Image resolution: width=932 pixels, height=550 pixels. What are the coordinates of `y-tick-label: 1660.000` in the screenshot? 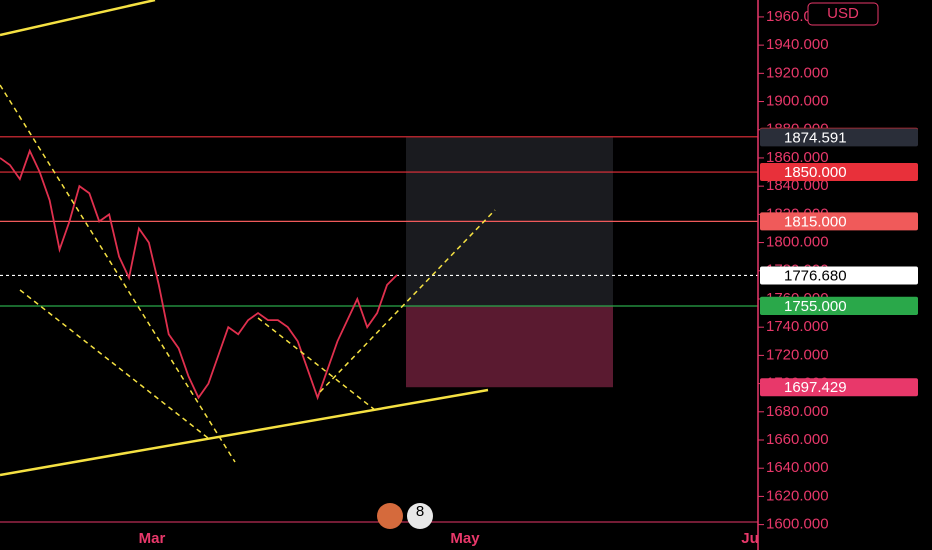 It's located at (797, 439).